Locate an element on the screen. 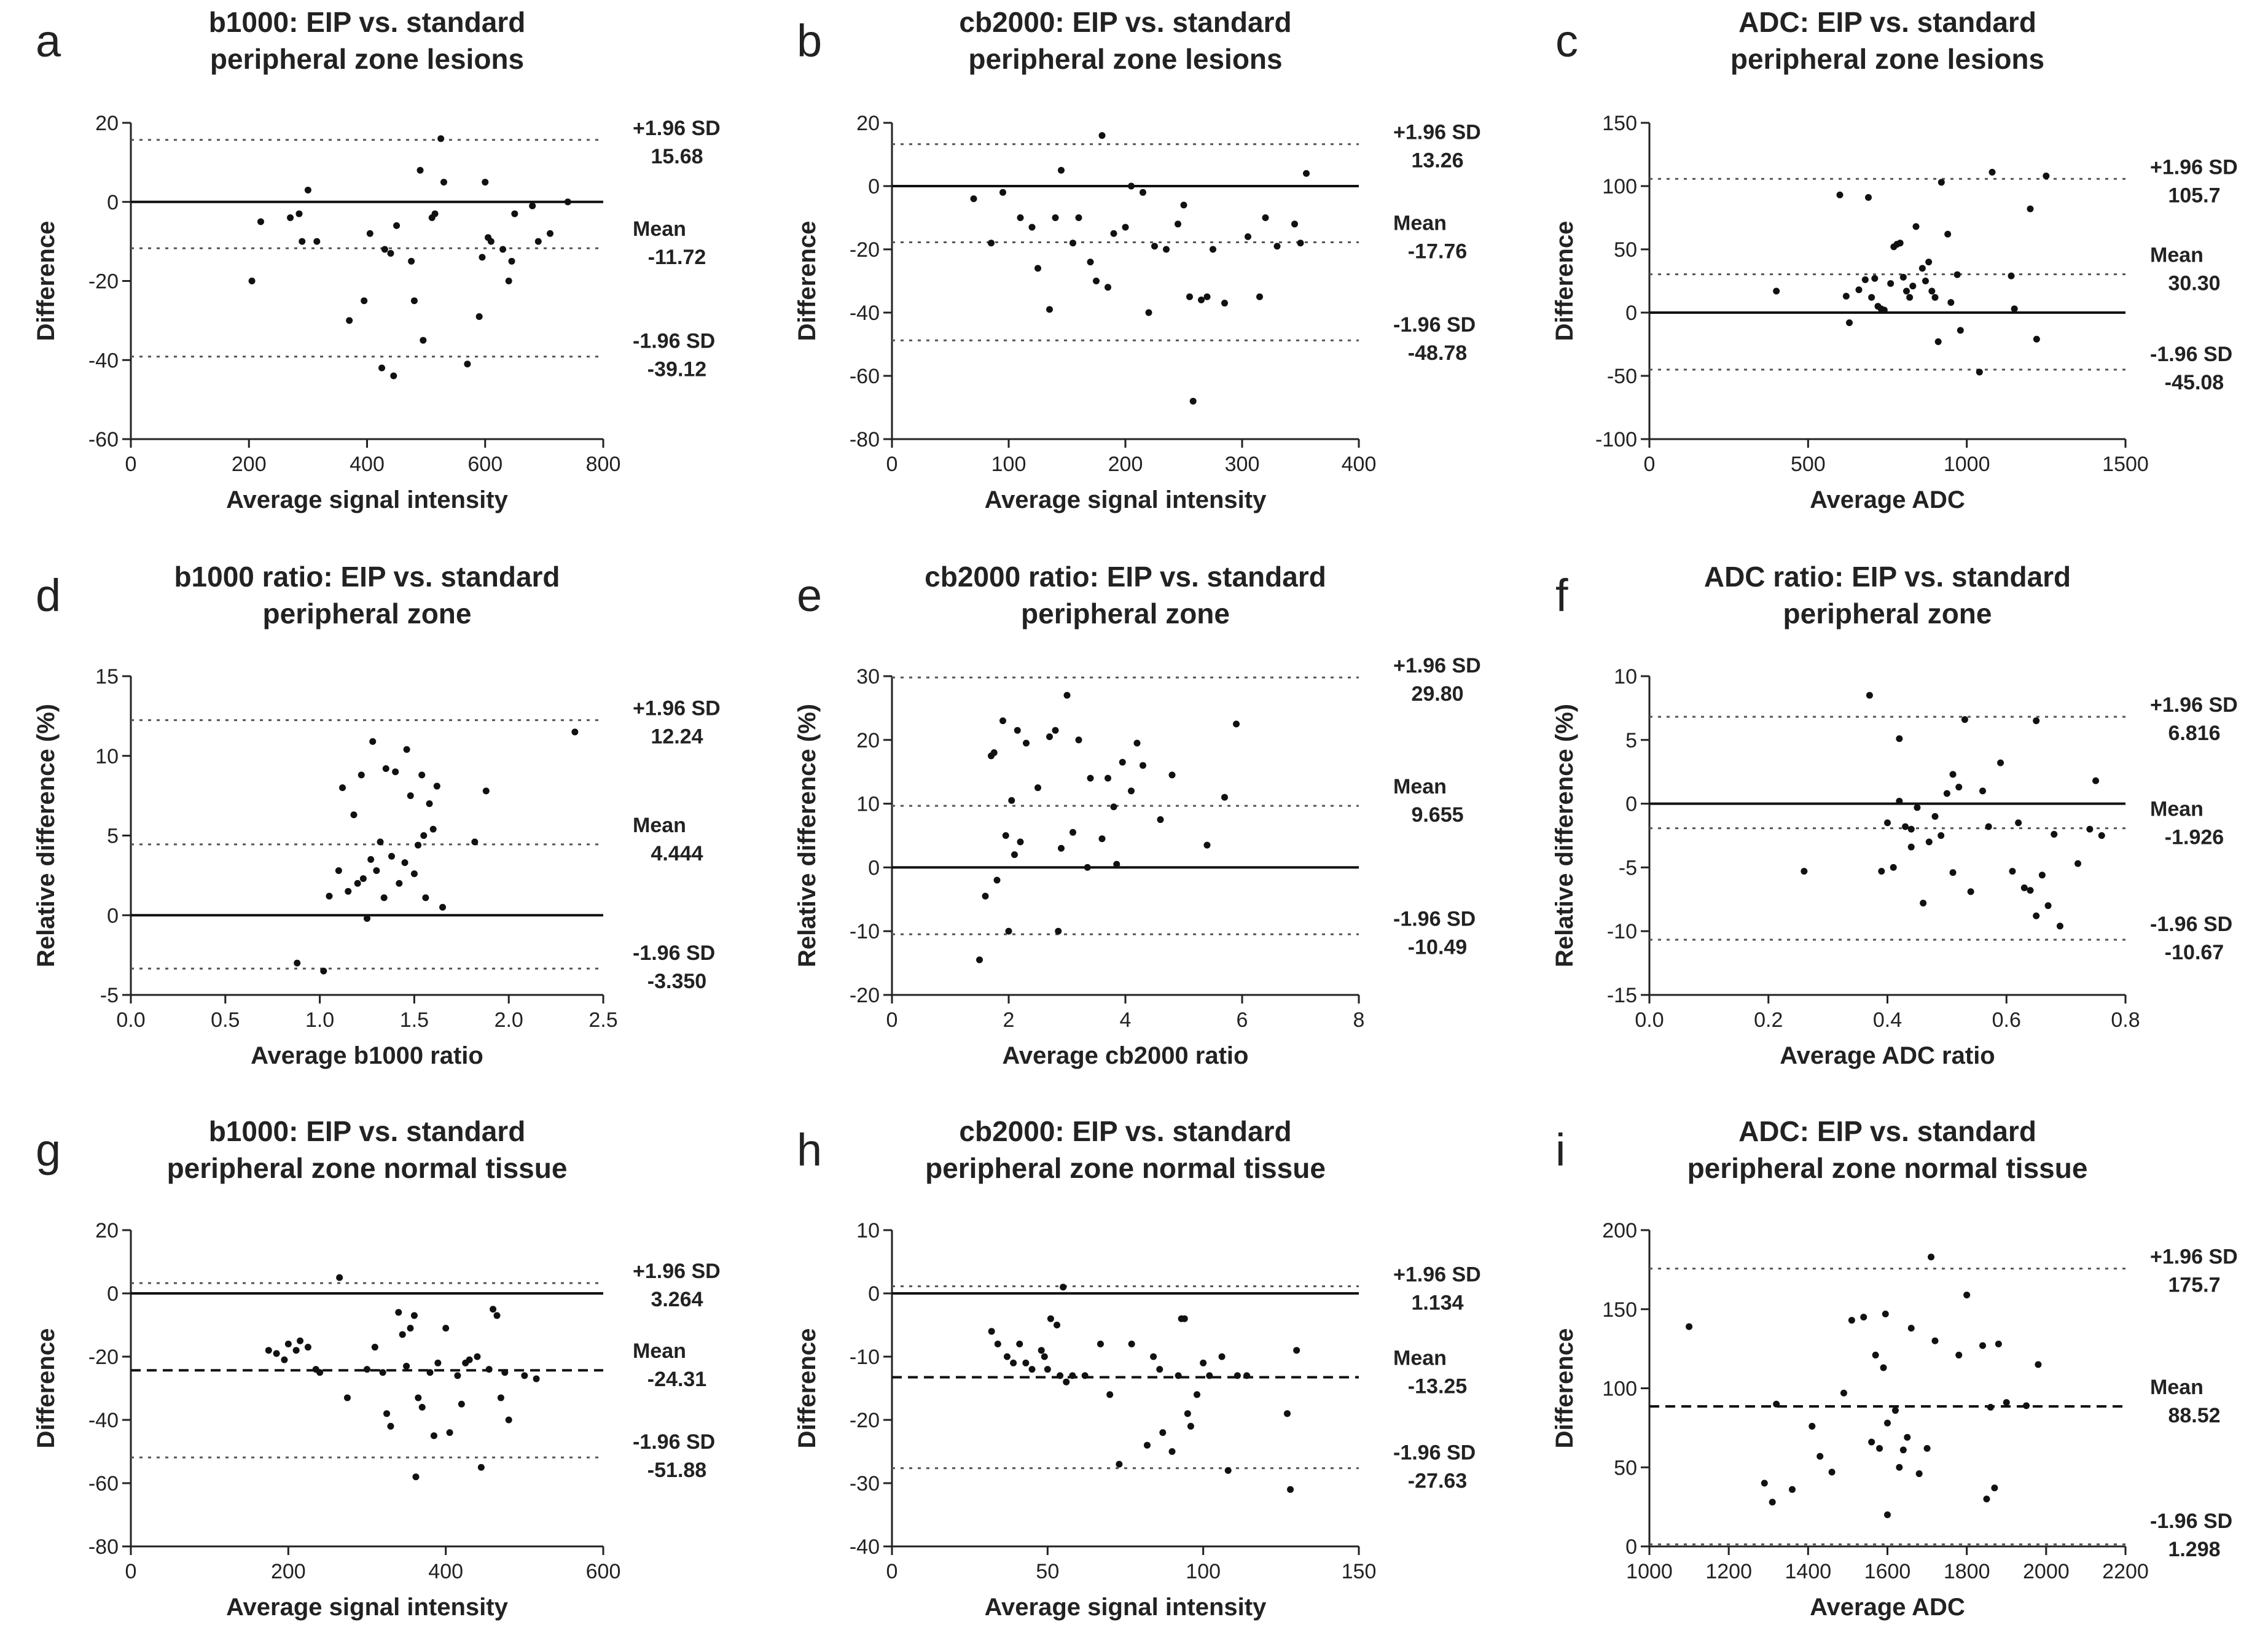  chart-title-line: b1000: EIP vs. standard is located at coordinates (368, 22).